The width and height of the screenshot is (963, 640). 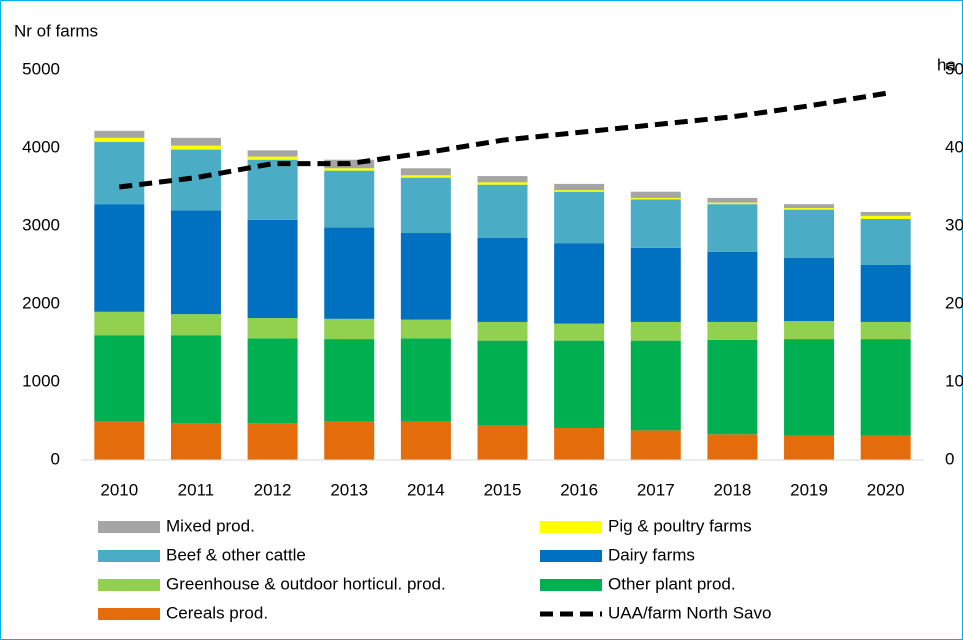 What do you see at coordinates (946, 64) in the screenshot?
I see `y2-axis-label: ha` at bounding box center [946, 64].